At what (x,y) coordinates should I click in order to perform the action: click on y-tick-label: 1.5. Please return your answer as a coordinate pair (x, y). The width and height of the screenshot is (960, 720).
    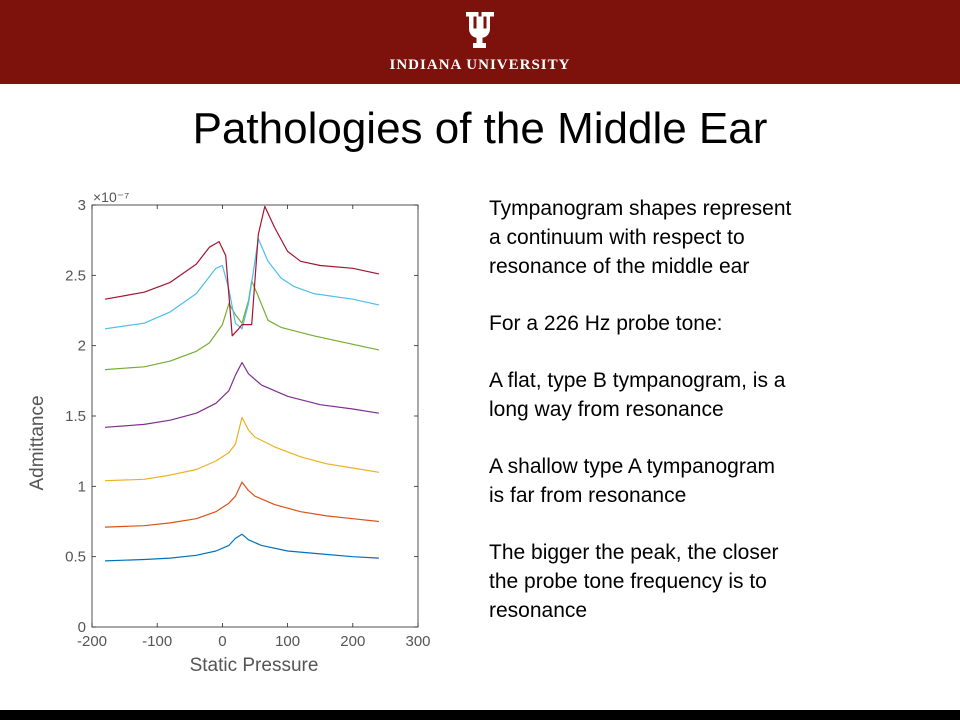
    Looking at the image, I should click on (75, 416).